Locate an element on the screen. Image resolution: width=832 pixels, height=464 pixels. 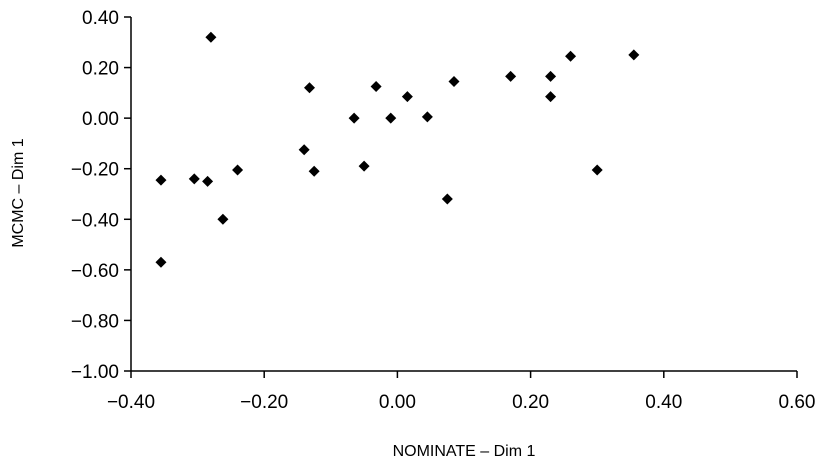
x-axis-title: NOMINATE – Dim 1 is located at coordinates (464, 451).